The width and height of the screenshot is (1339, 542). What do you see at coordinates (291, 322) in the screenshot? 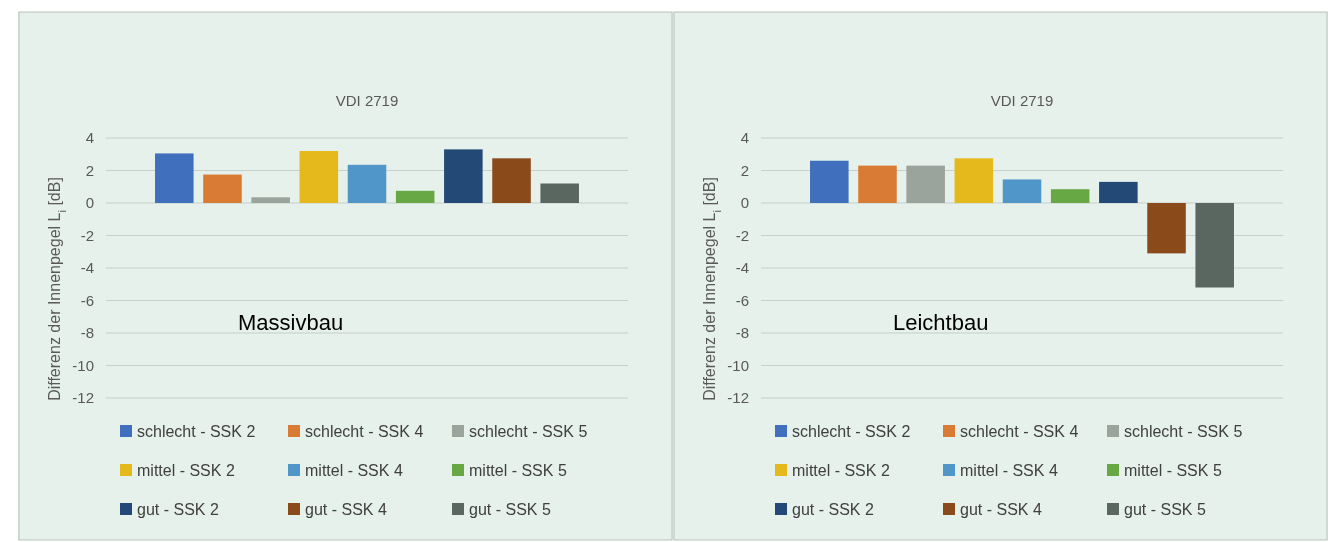
I see `annotation: Massivbau` at bounding box center [291, 322].